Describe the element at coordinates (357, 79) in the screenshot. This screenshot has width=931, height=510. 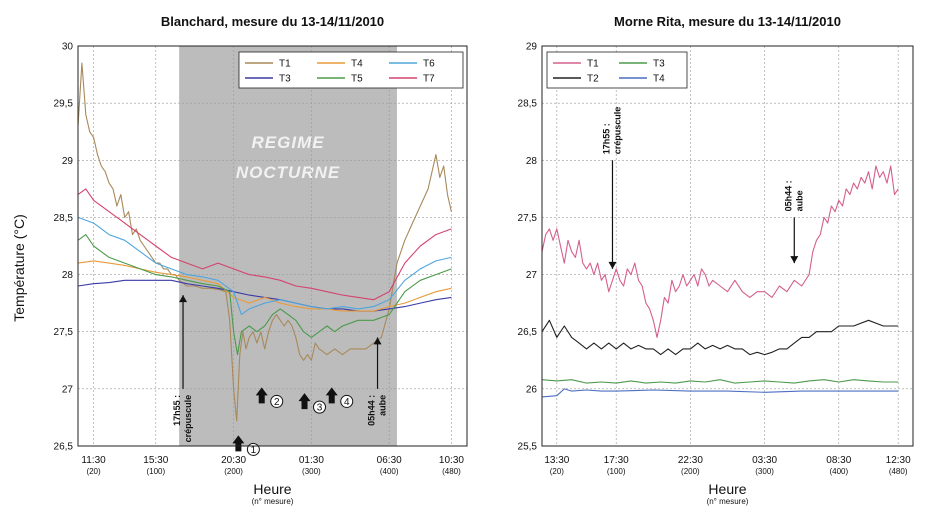
I see `chart1-legend-label-t5: T5` at that location.